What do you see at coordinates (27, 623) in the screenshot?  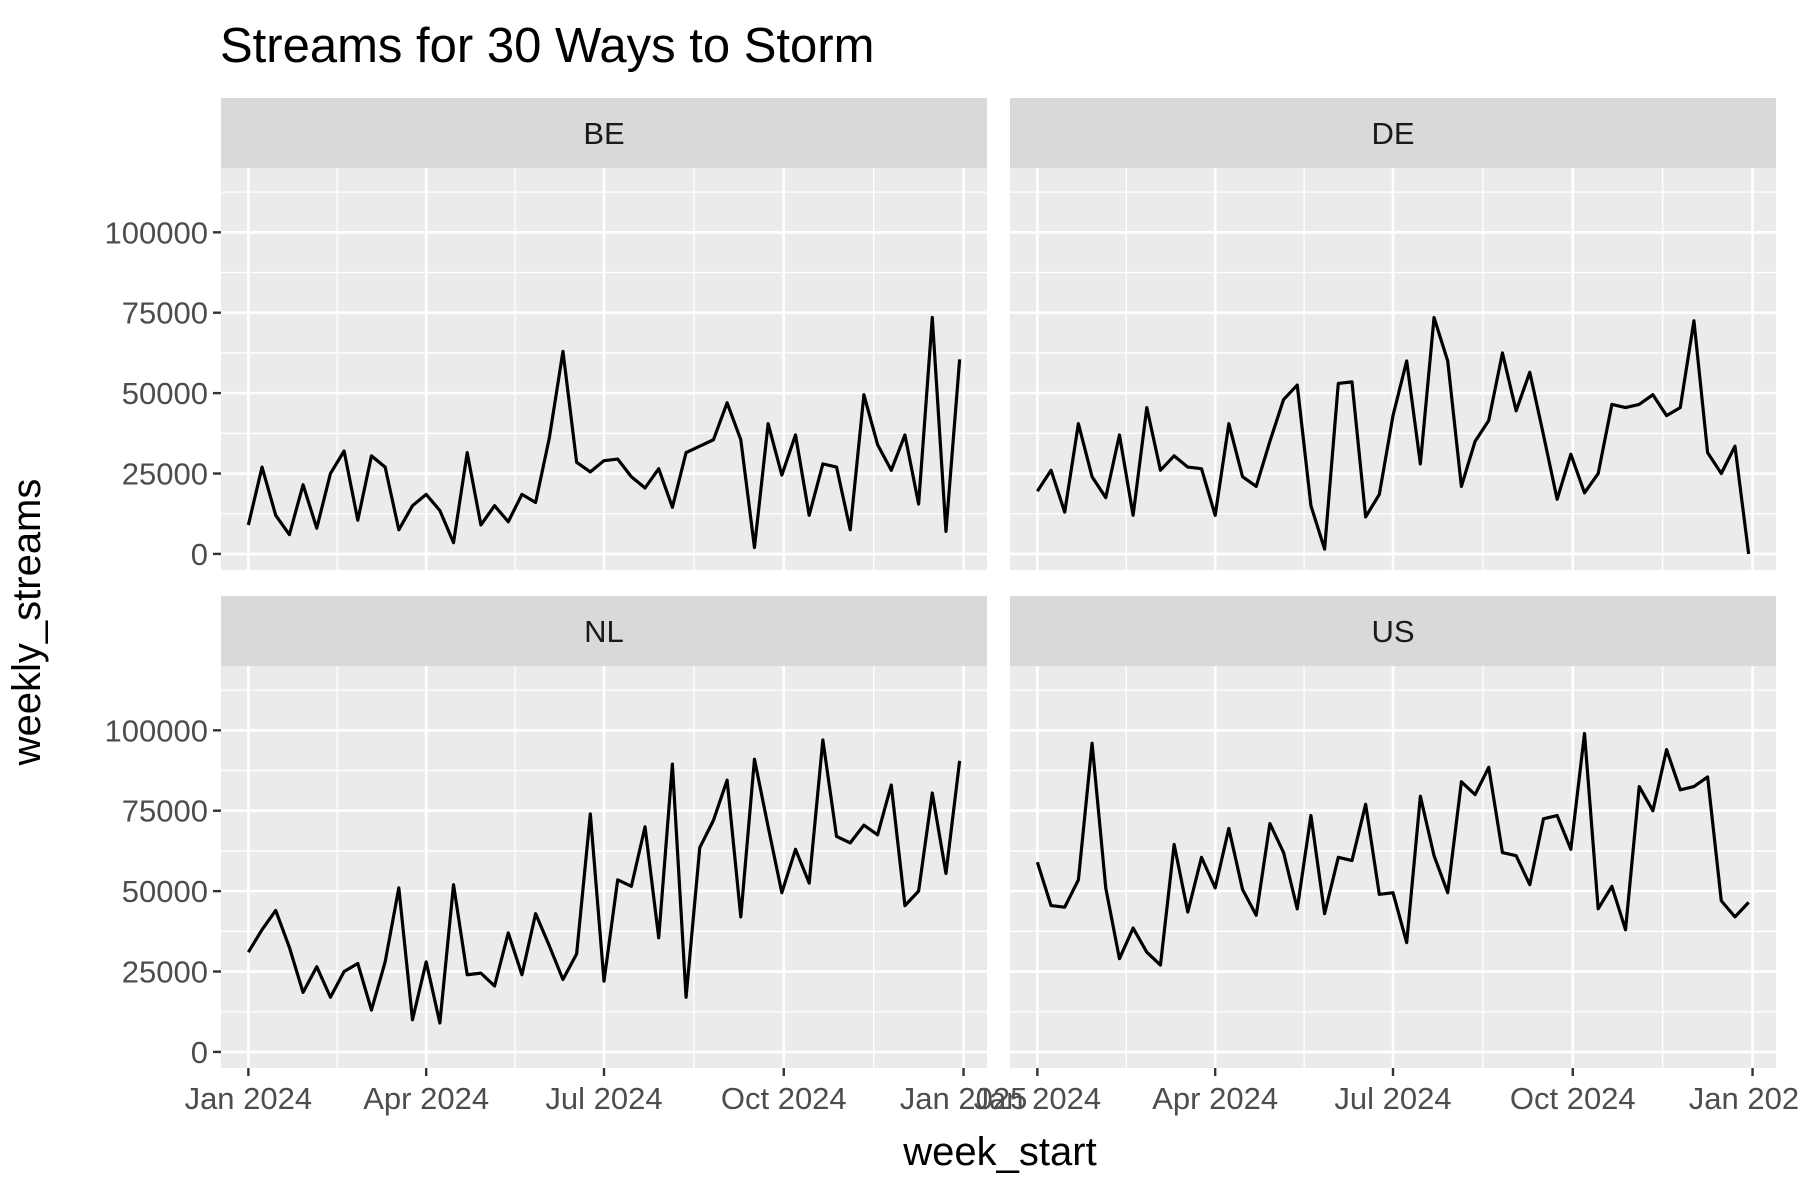 I see `y-axis-title: weekly_streams` at bounding box center [27, 623].